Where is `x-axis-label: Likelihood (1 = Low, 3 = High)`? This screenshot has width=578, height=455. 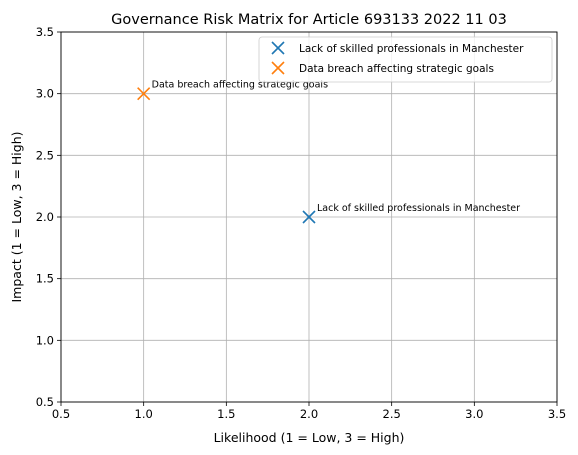
x-axis-label: Likelihood (1 = Low, 3 = High) is located at coordinates (309, 437).